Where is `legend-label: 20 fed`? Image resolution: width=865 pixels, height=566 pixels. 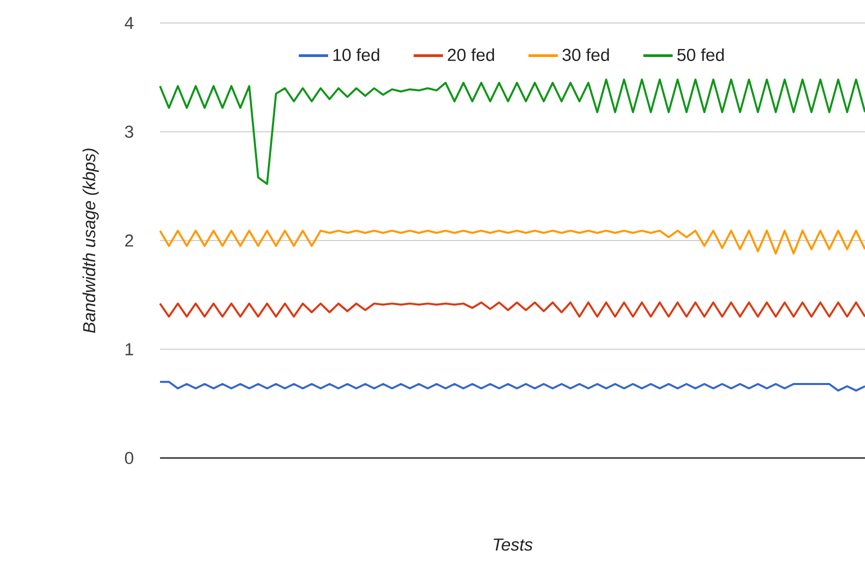 legend-label: 20 fed is located at coordinates (471, 55).